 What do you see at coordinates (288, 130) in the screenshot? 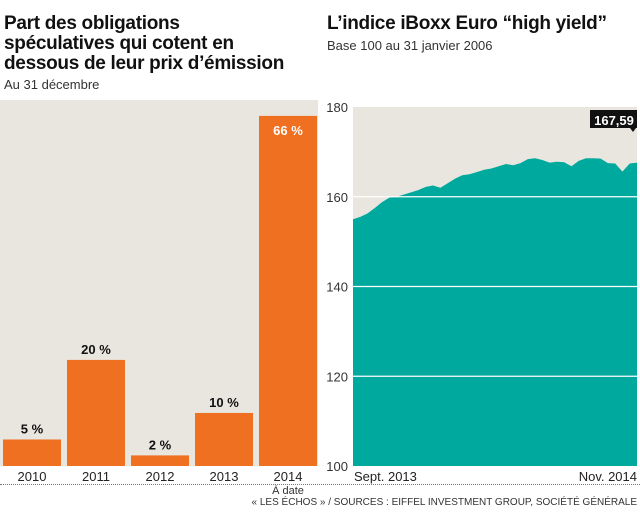
I see `bar-data-label: 66 %` at bounding box center [288, 130].